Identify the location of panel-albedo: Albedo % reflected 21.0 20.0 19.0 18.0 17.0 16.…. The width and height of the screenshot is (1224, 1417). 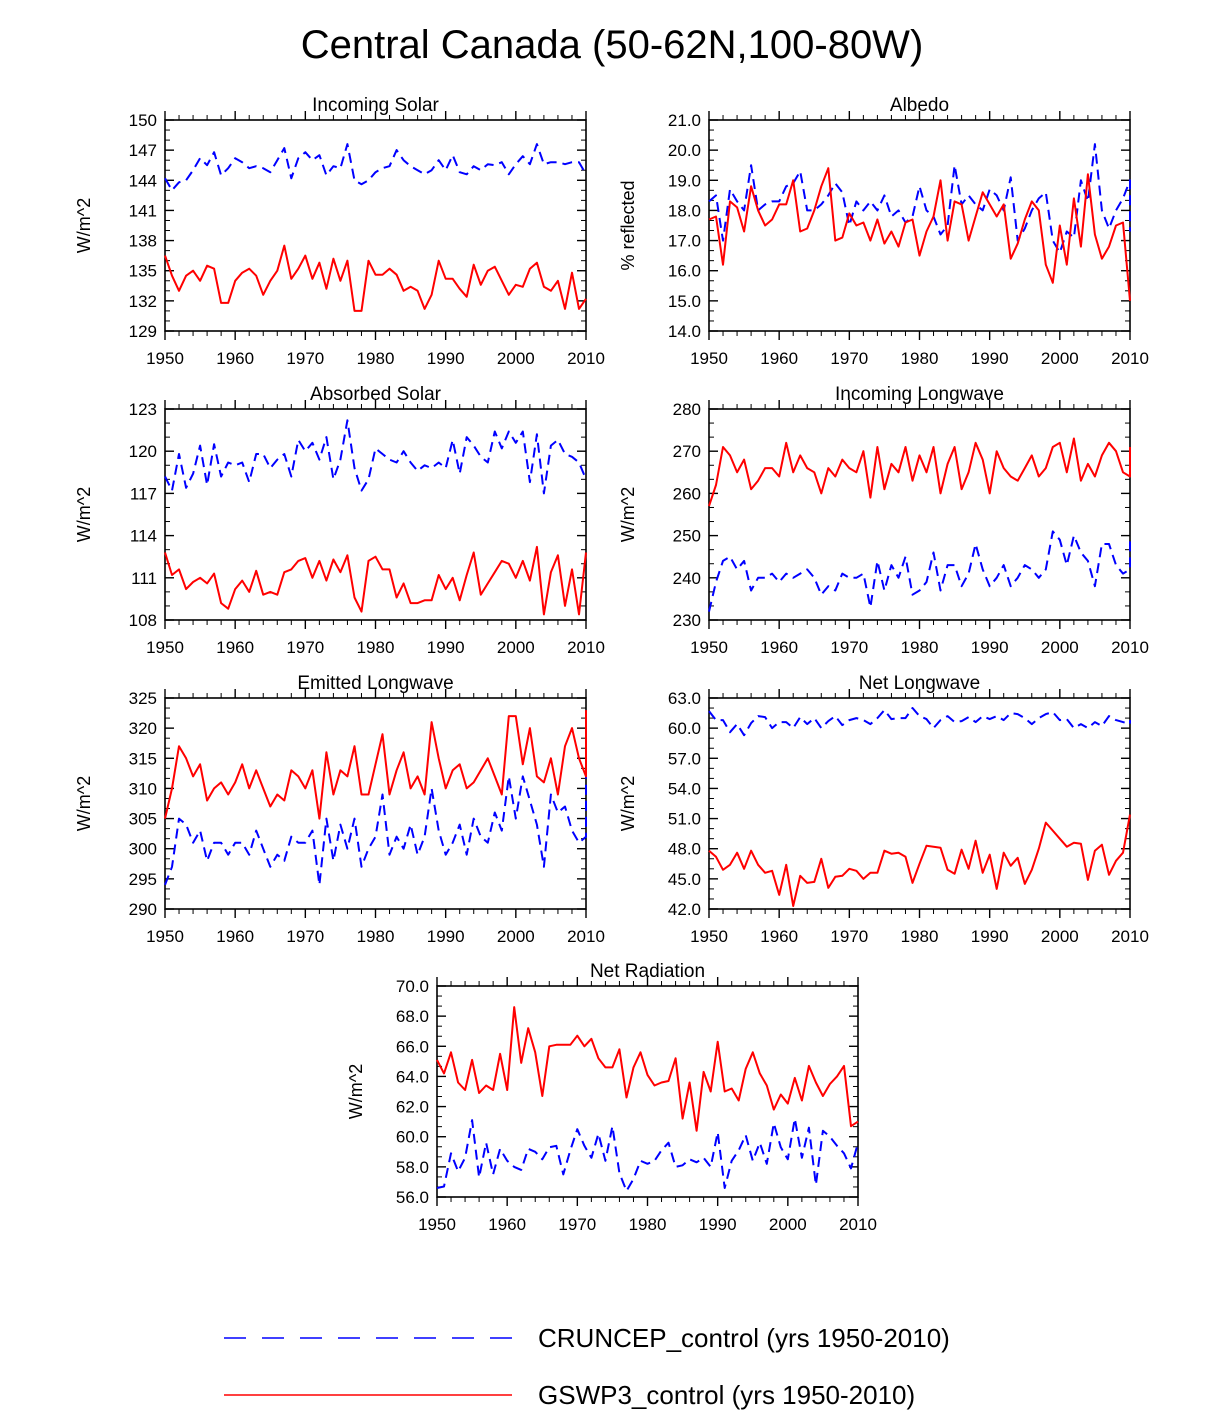
(883, 231).